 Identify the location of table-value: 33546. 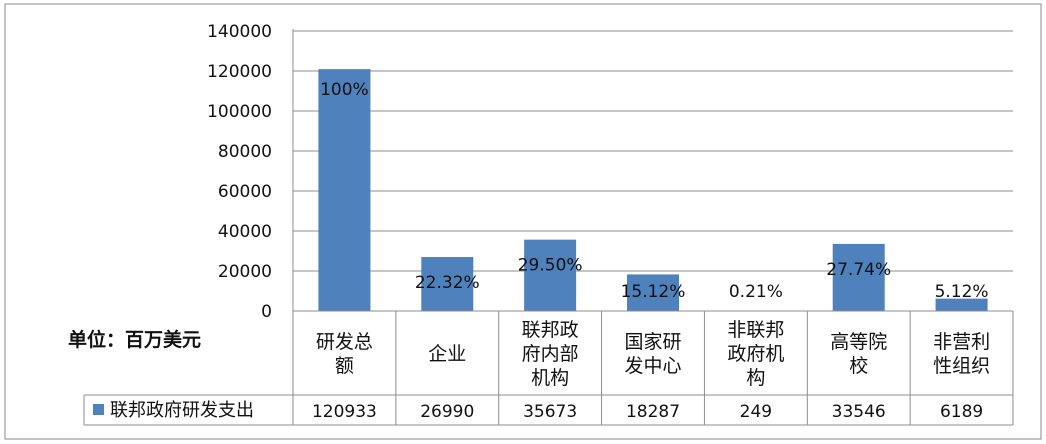
(859, 412).